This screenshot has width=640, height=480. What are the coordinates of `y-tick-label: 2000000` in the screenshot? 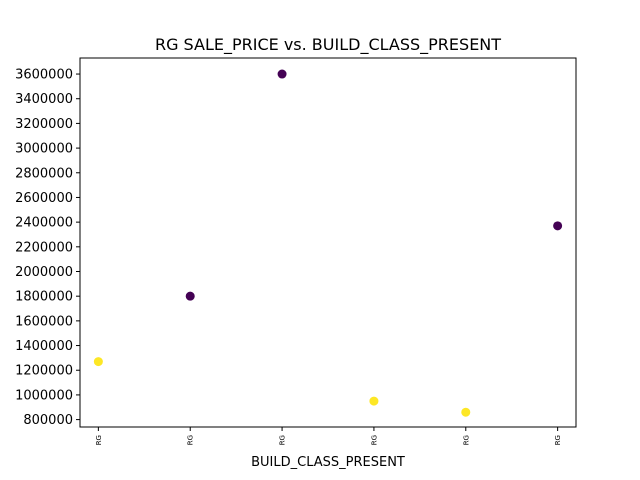 It's located at (44, 272).